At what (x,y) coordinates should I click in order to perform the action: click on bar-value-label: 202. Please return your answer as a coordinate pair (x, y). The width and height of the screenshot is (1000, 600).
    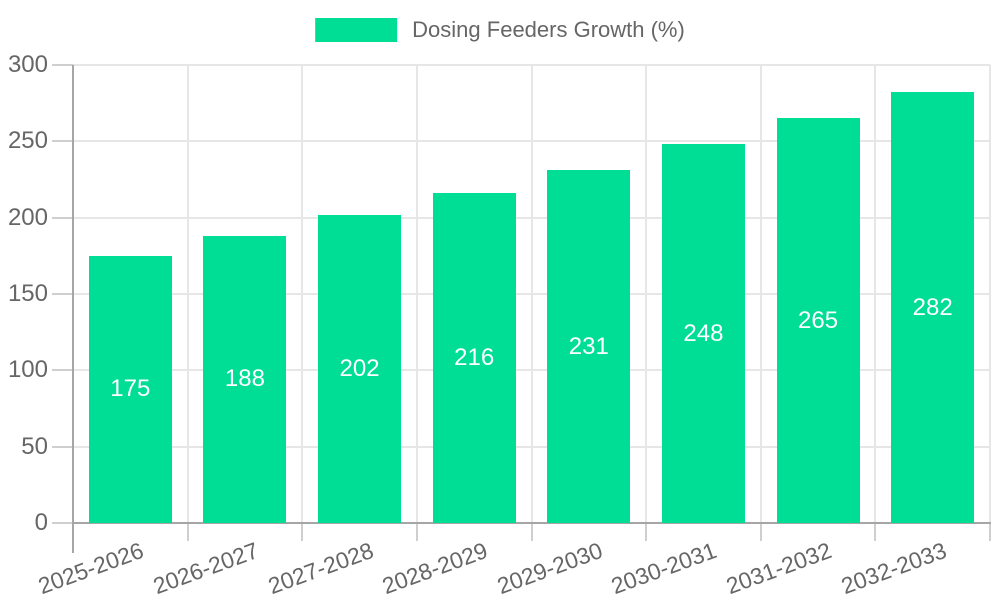
    Looking at the image, I should click on (359, 368).